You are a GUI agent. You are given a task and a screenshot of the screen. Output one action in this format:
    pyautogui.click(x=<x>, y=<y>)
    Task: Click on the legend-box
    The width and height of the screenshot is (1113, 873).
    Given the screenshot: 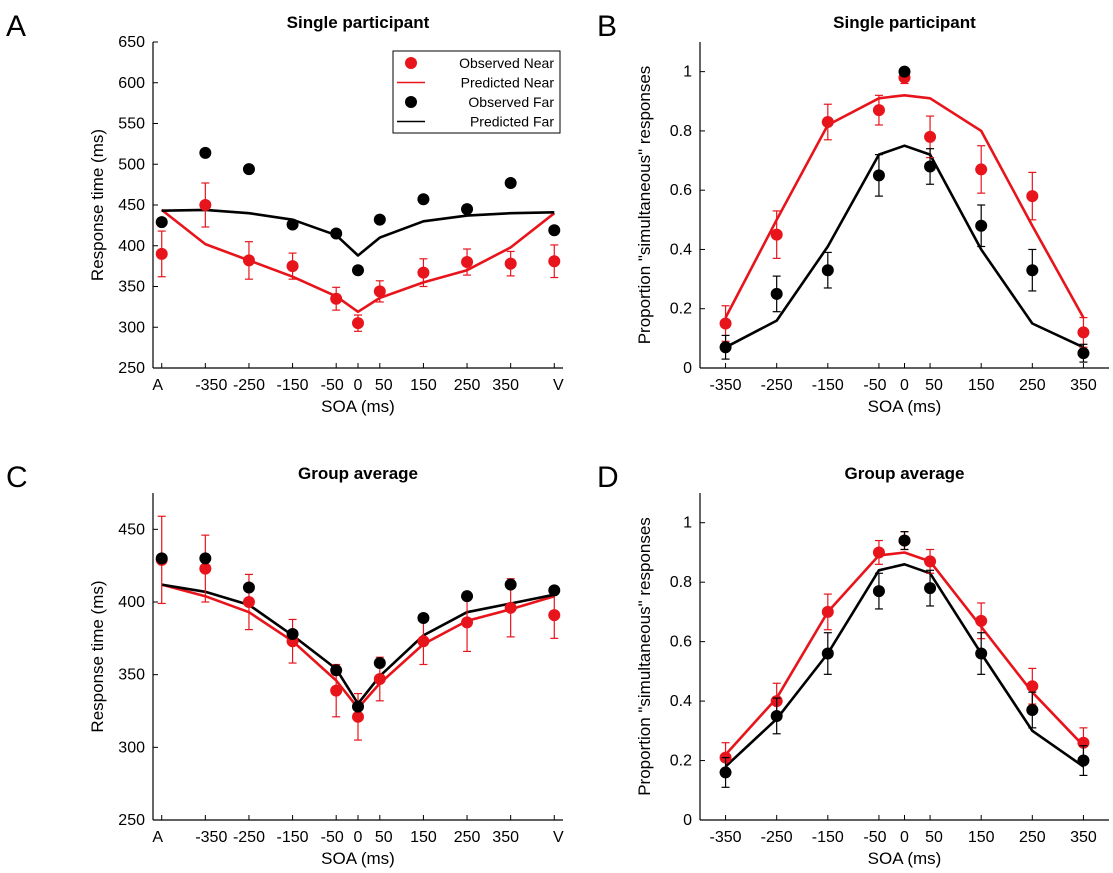 What is the action you would take?
    pyautogui.click(x=476, y=92)
    